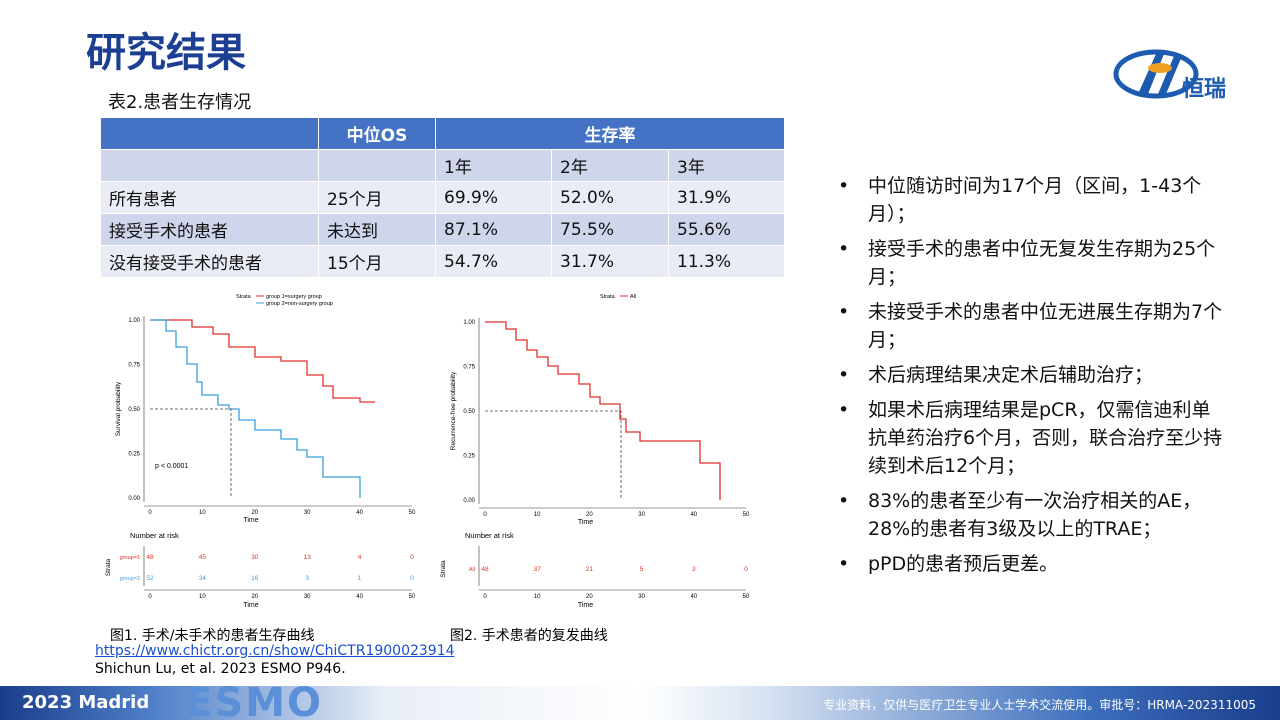 Image resolution: width=1280 pixels, height=720 pixels. Describe the element at coordinates (610, 197) in the screenshot. I see `table-cell: 52.0%` at that location.